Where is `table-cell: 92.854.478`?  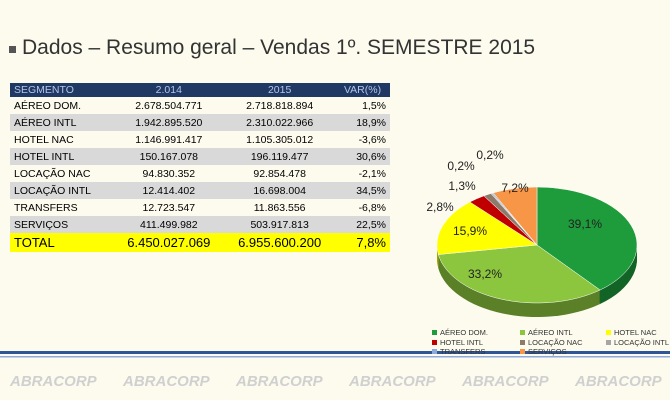 table-cell: 92.854.478 is located at coordinates (279, 173).